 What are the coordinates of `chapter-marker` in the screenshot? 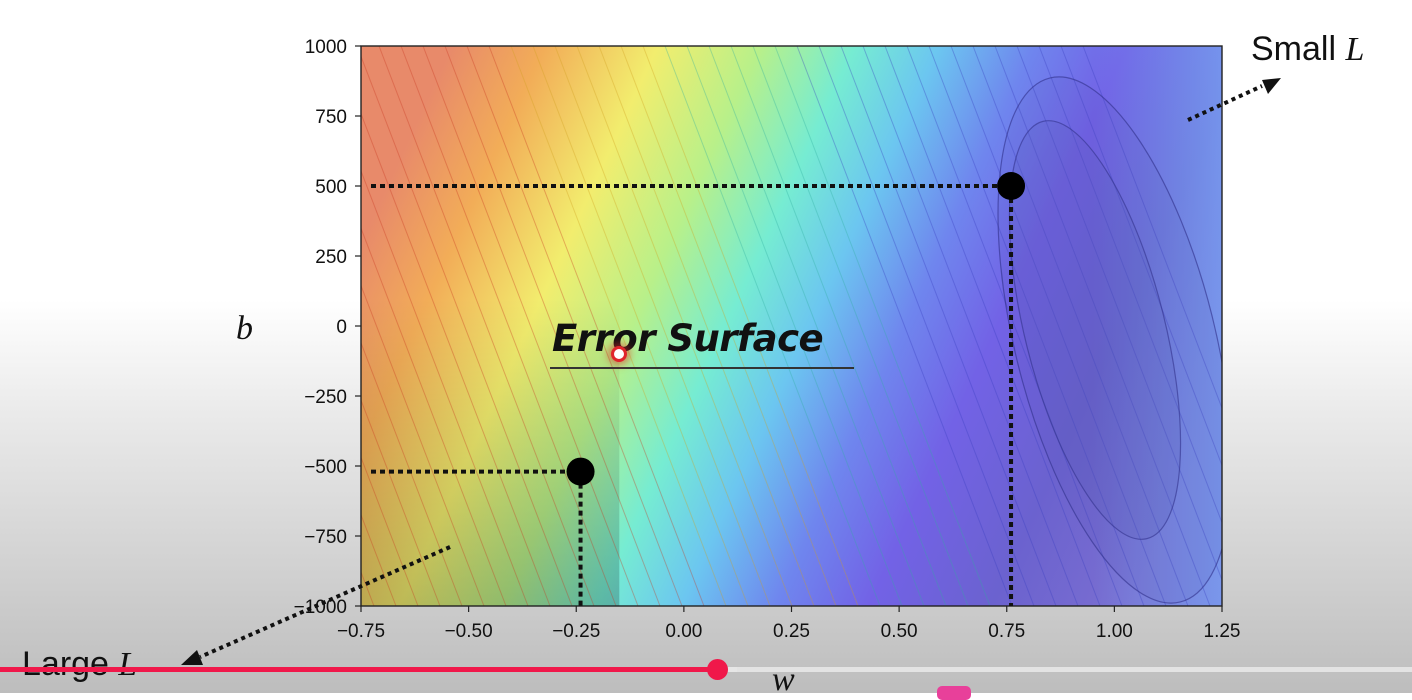 It's located at (954, 693).